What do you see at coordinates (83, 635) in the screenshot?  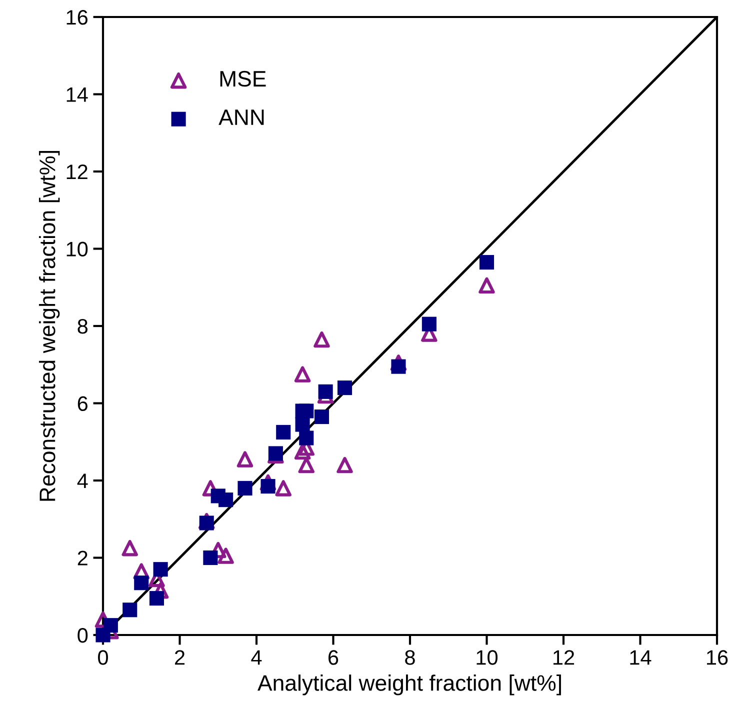 I see `y-tick-label: 0` at bounding box center [83, 635].